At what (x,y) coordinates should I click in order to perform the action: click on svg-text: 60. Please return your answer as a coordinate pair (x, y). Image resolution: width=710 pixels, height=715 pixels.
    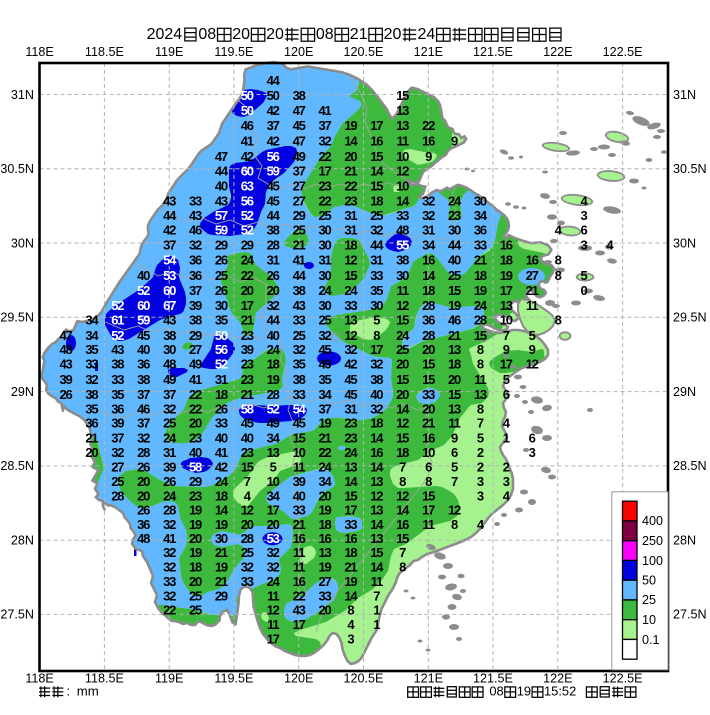
    Looking at the image, I should click on (169, 290).